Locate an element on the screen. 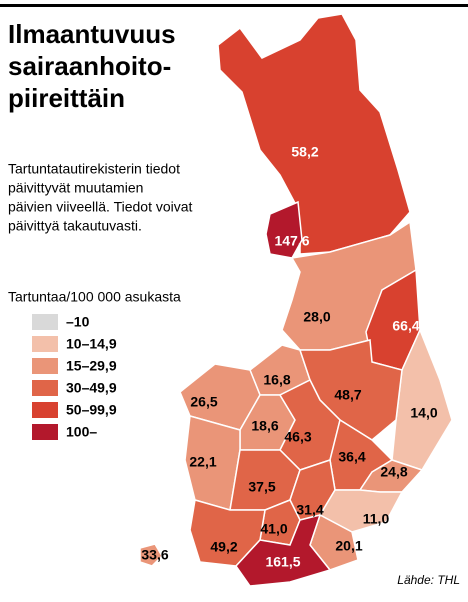  region-label: 18,6 is located at coordinates (264, 426).